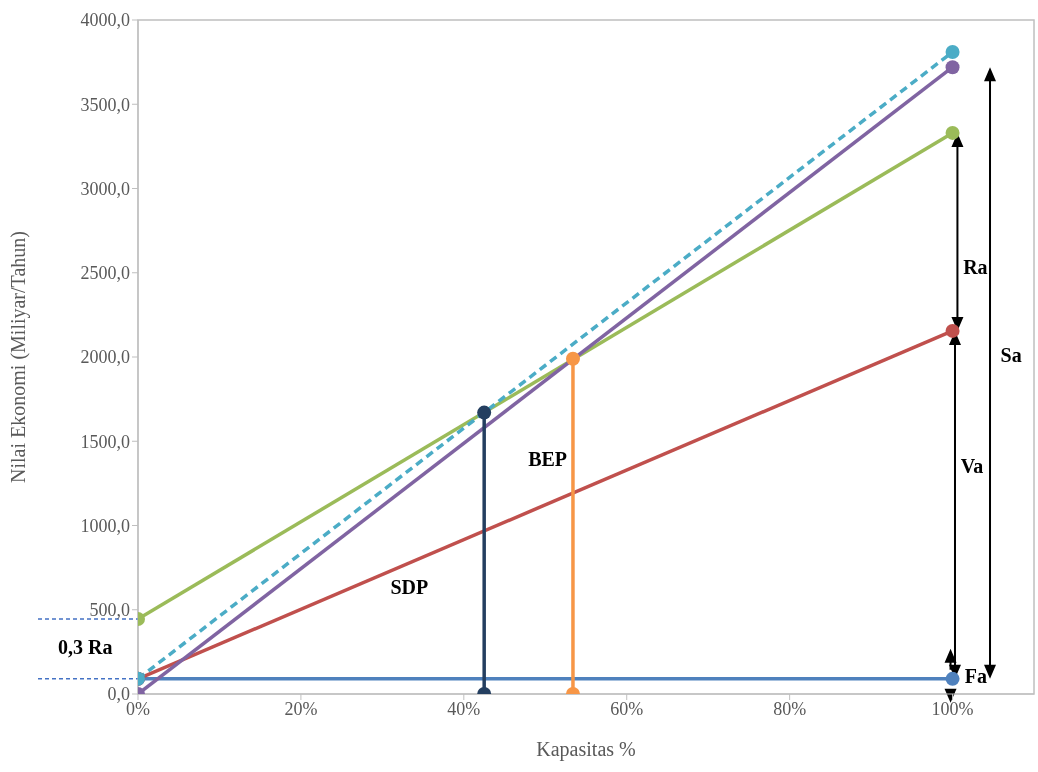 Image resolution: width=1038 pixels, height=772 pixels. I want to click on y-tick-label: 1500,0, so click(105, 441).